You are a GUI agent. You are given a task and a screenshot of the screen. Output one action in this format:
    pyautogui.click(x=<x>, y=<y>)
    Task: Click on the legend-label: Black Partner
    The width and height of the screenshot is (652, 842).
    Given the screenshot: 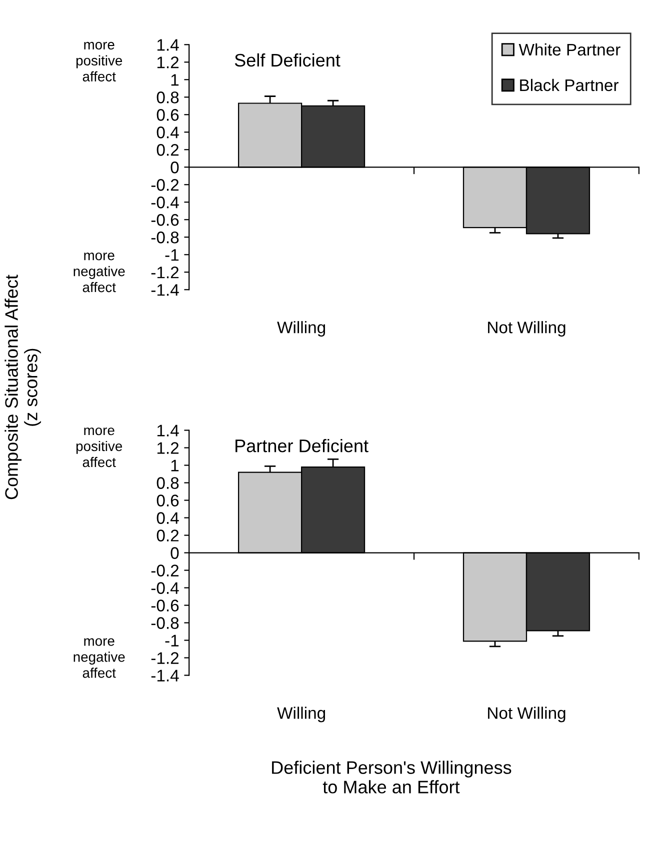 What is the action you would take?
    pyautogui.click(x=569, y=85)
    